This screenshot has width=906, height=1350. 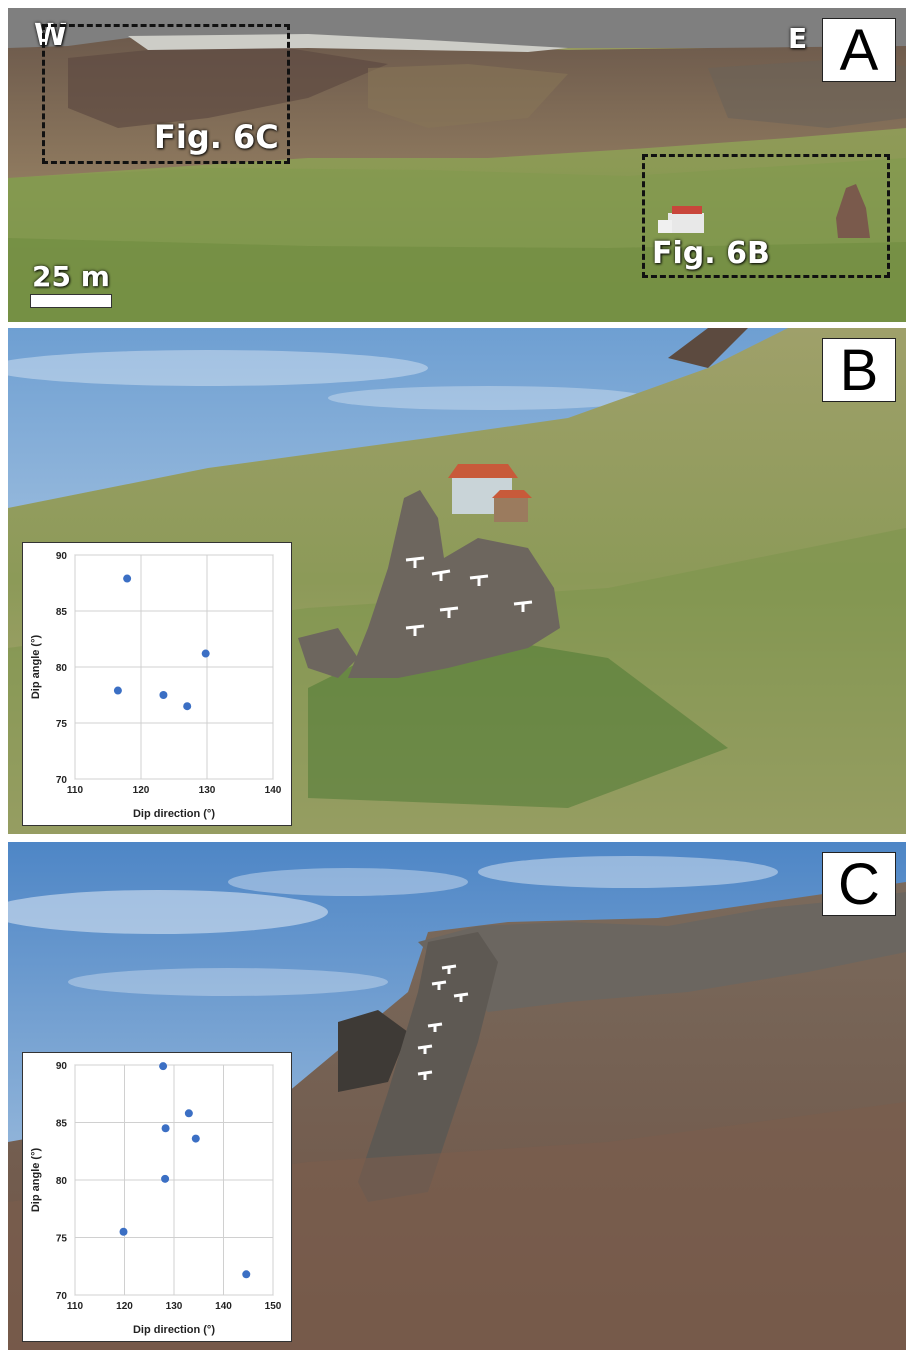 I want to click on strike-dip-symbols-c, so click(x=443, y=1022).